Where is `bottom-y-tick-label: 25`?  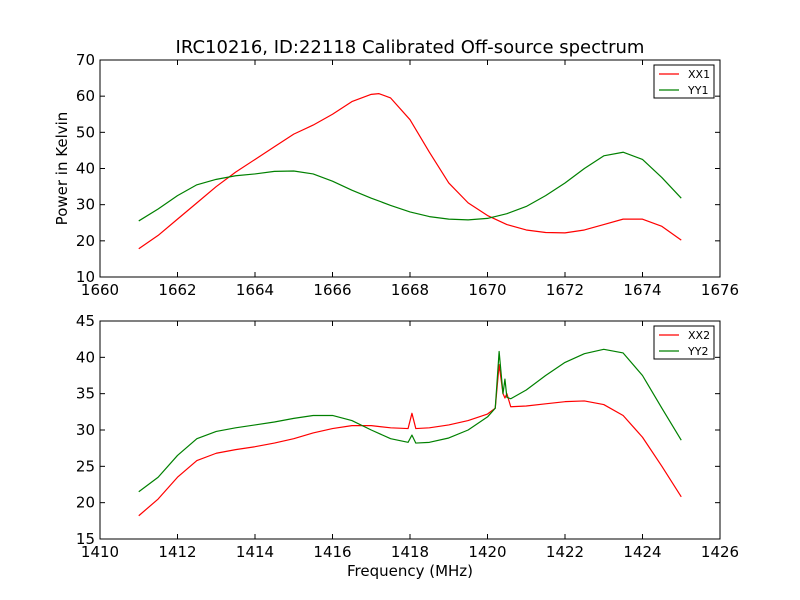
bottom-y-tick-label: 25 is located at coordinates (85, 466).